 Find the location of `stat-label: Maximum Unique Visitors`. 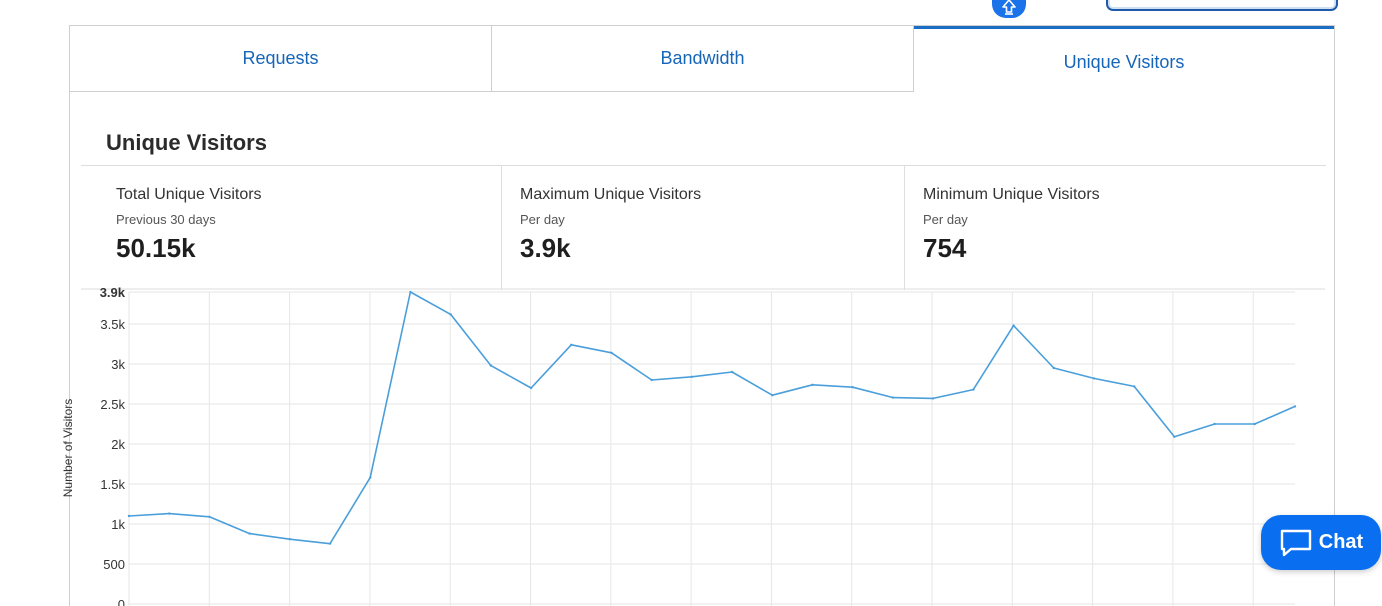

stat-label: Maximum Unique Visitors is located at coordinates (611, 194).